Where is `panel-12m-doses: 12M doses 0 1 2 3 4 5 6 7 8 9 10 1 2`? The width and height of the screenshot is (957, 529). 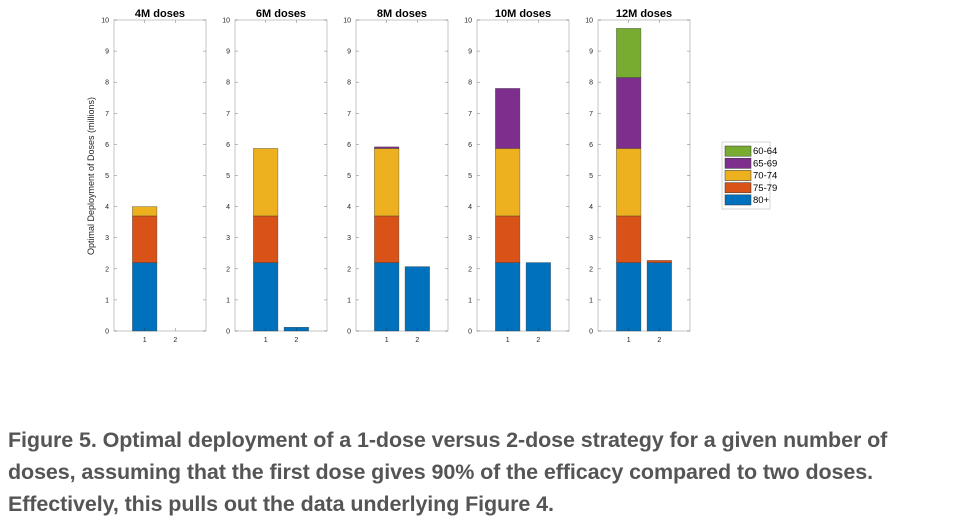 panel-12m-doses: 12M doses 0 1 2 3 4 5 6 7 8 9 10 1 2 is located at coordinates (638, 176).